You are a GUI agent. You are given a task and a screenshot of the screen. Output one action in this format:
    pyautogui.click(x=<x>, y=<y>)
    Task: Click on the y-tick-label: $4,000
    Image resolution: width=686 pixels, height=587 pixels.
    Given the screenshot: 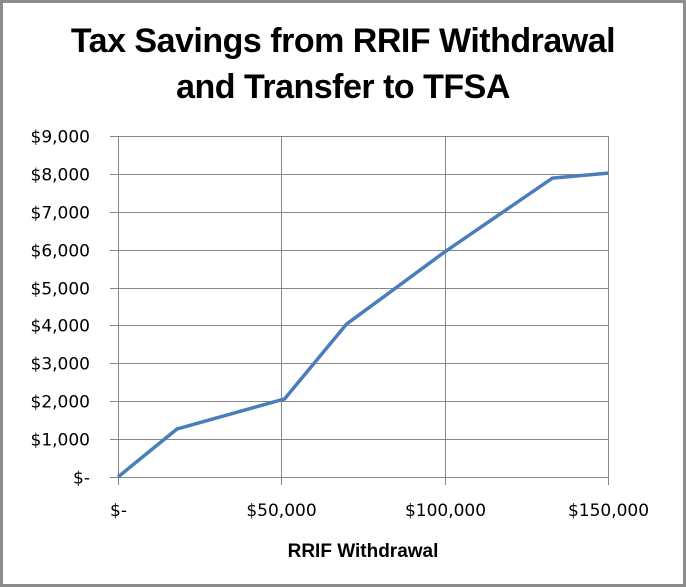 What is the action you would take?
    pyautogui.click(x=60, y=327)
    